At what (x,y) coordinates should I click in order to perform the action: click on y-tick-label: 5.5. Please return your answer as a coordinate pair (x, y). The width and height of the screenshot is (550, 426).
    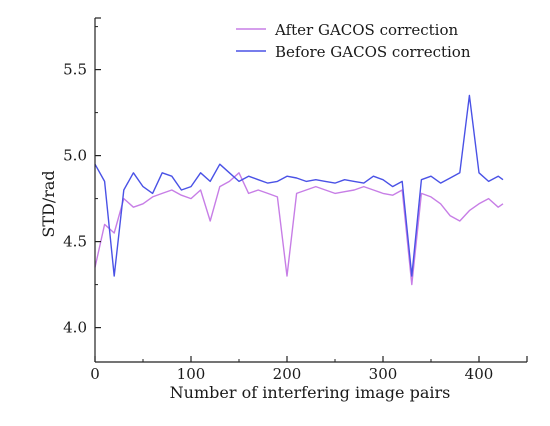
    Looking at the image, I should click on (75, 70).